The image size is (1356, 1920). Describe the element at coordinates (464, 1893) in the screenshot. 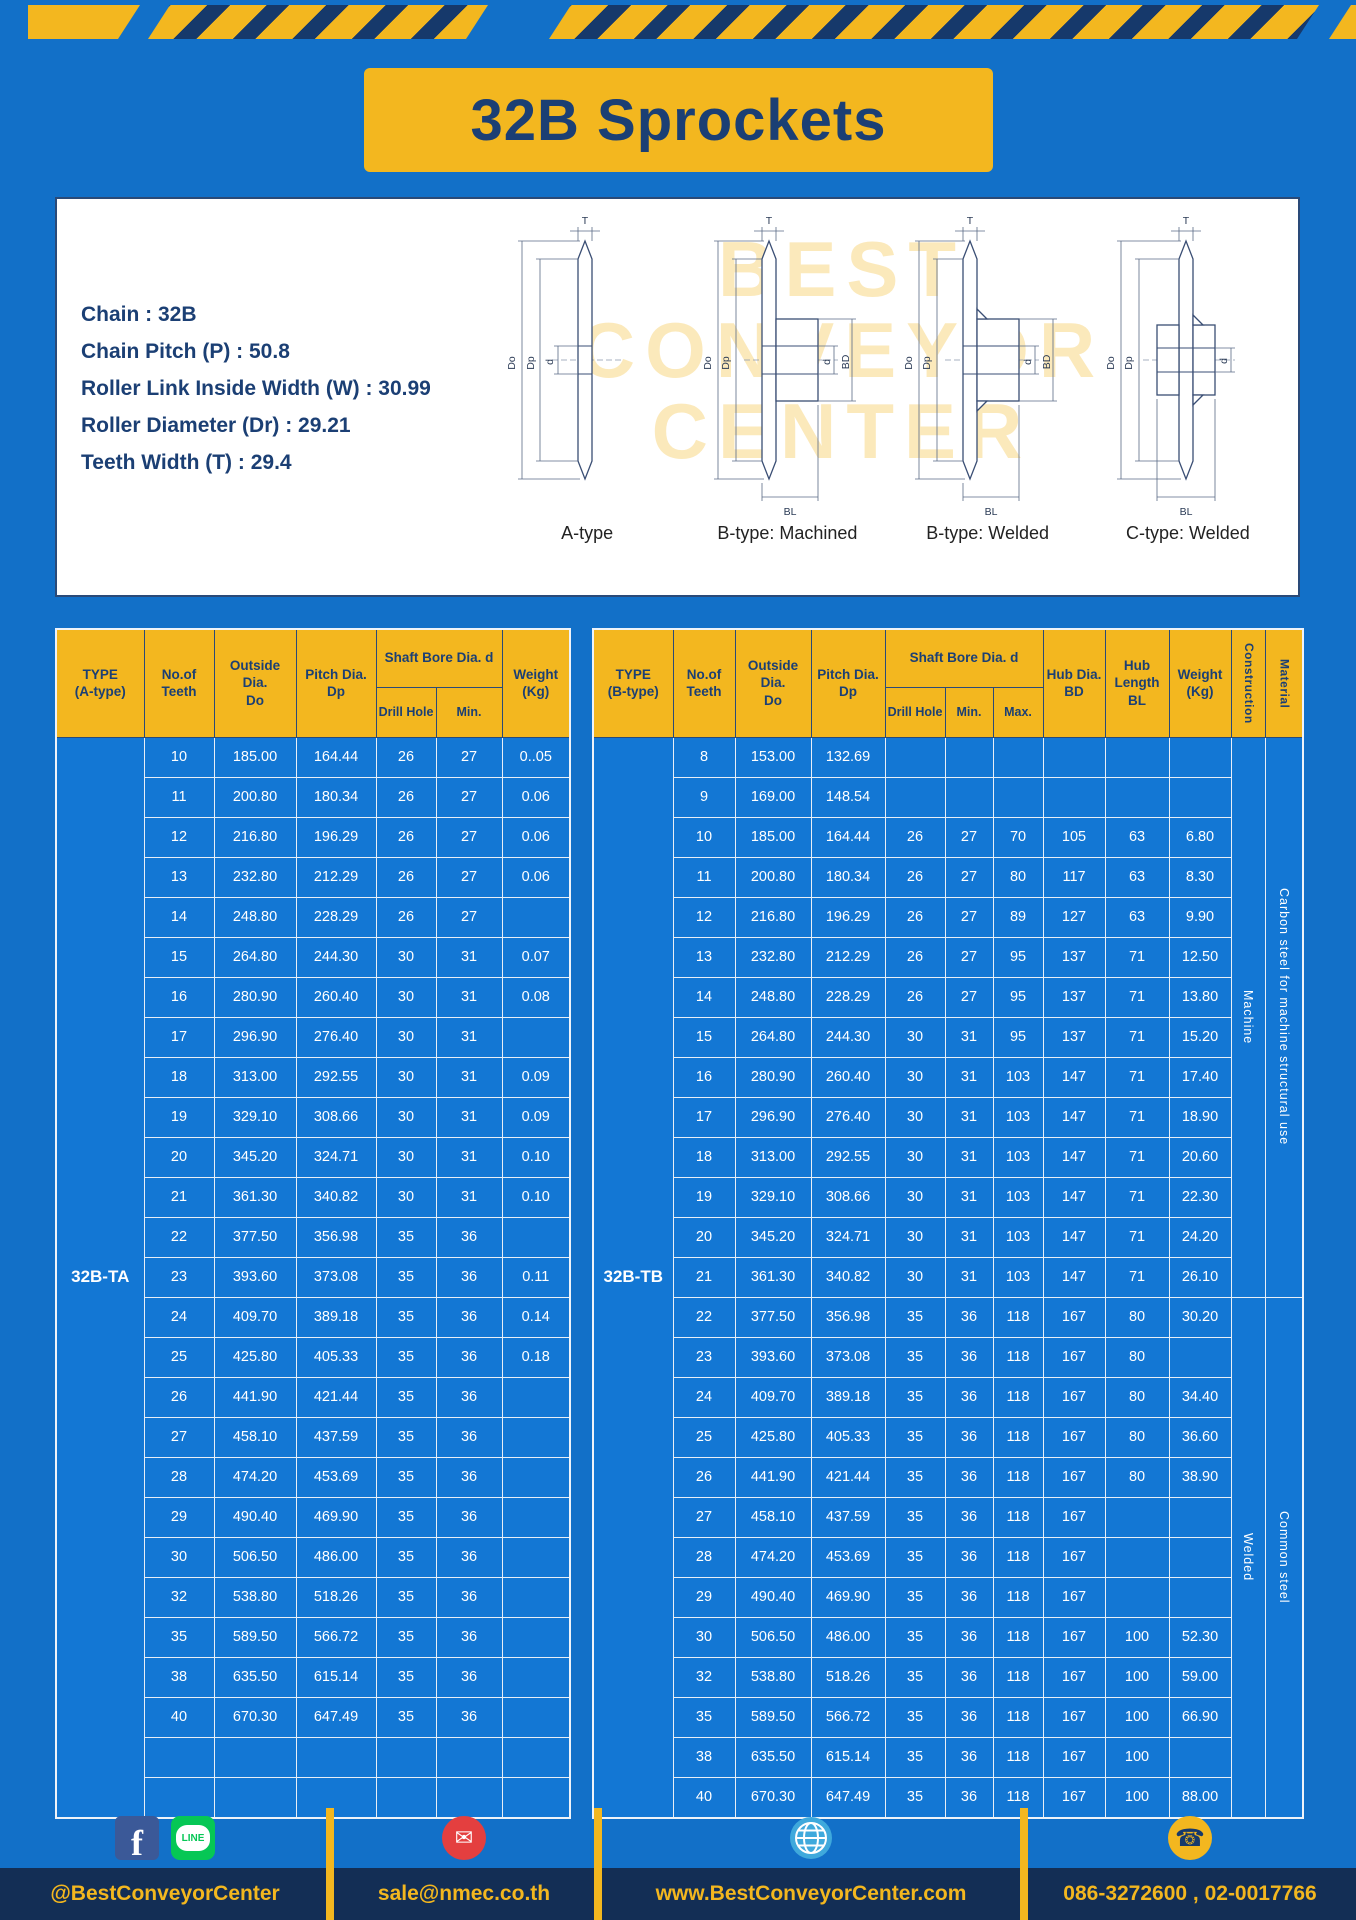

I see `email-address: sale@nmec.co.th` at that location.